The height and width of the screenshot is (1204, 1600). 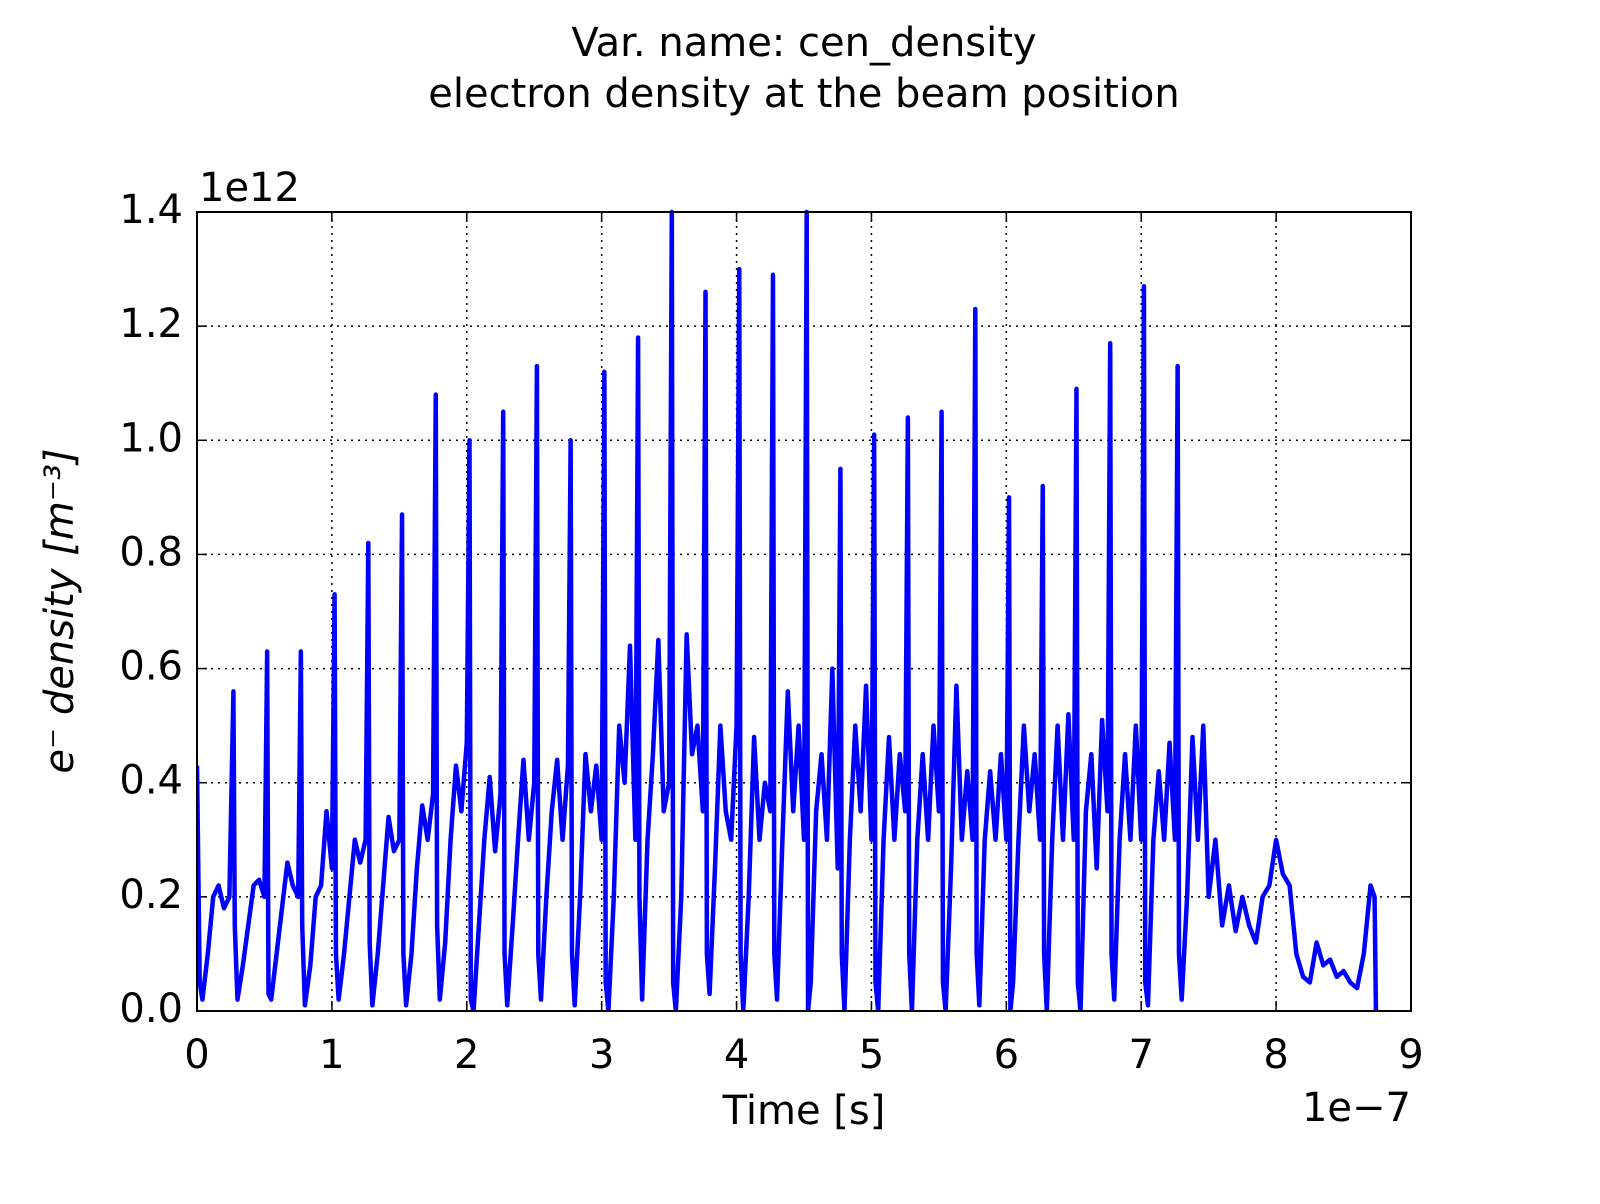 What do you see at coordinates (151, 210) in the screenshot?
I see `y-tick-label: 1.4` at bounding box center [151, 210].